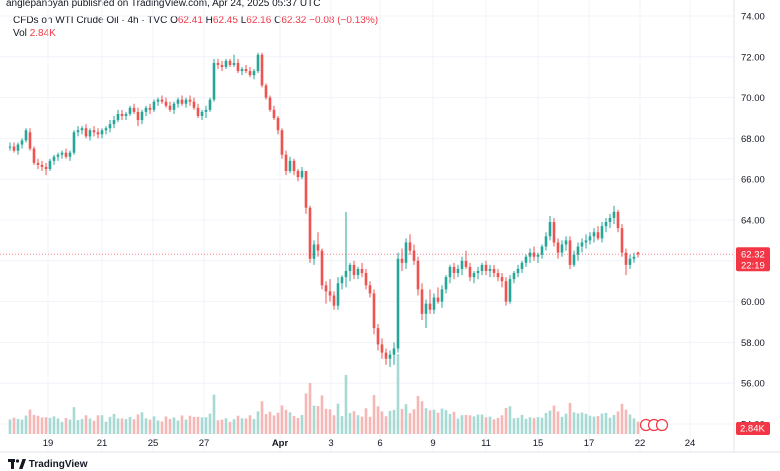  Describe the element at coordinates (17, 464) in the screenshot. I see `tradingview-logo-icon` at that location.